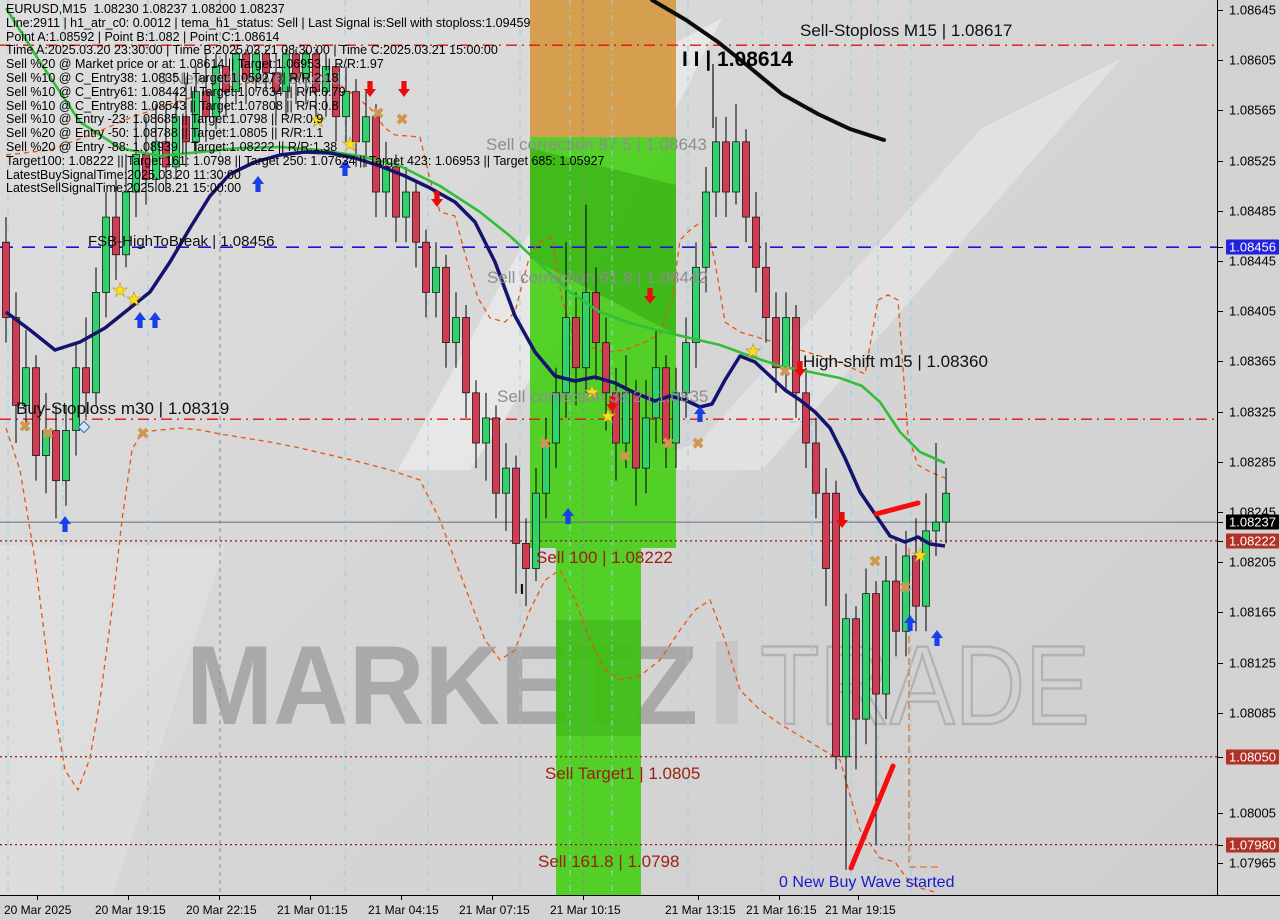 The height and width of the screenshot is (920, 1280). I want to click on price-label: 1.08165, so click(1252, 612).